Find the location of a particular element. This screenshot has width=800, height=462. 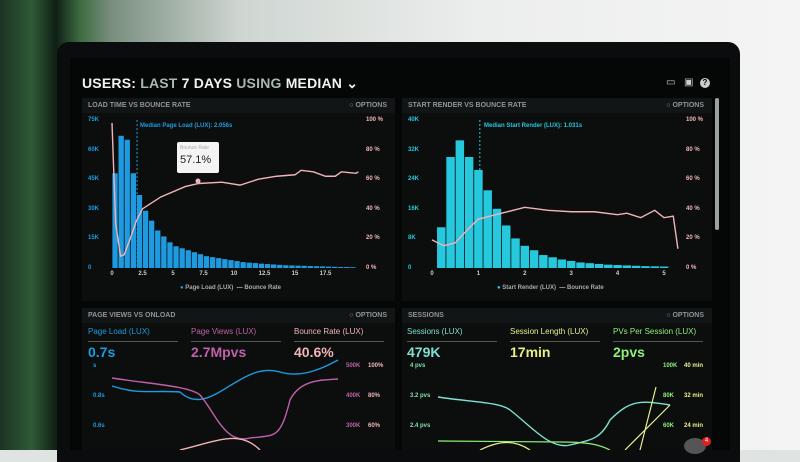

y-axis-tick: 40K is located at coordinates (414, 120).